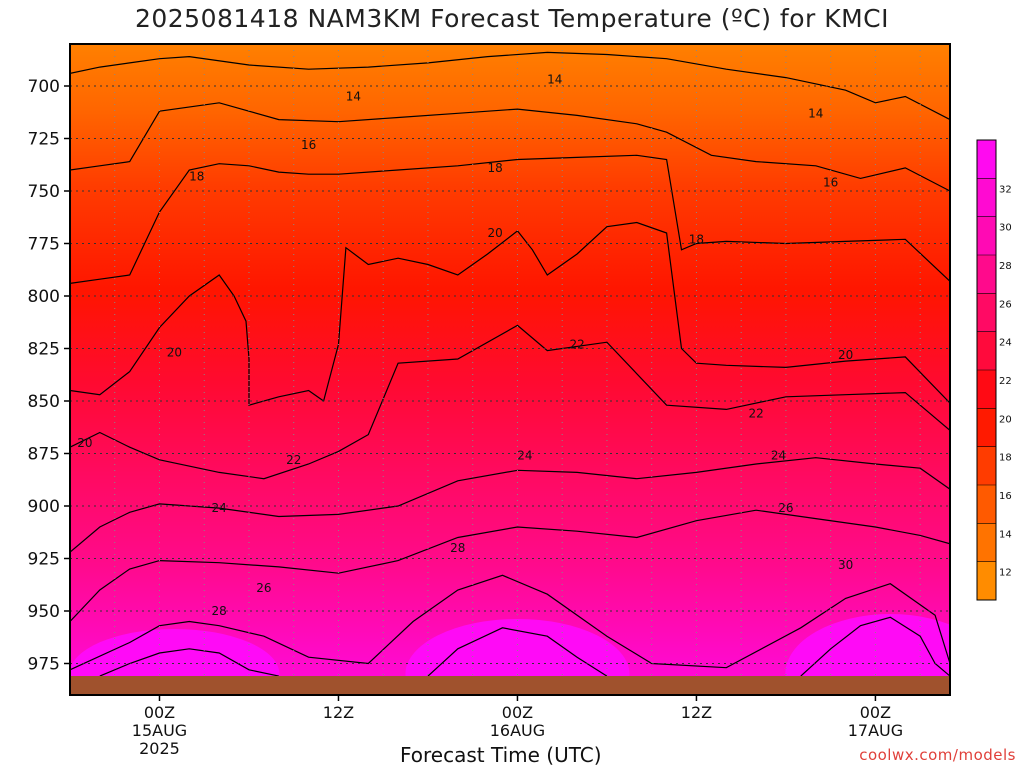 The height and width of the screenshot is (768, 1024). I want to click on y-axis-ticks: 700 725 750 775 800 825 850 875 900 925 950 975, so click(49, 376).